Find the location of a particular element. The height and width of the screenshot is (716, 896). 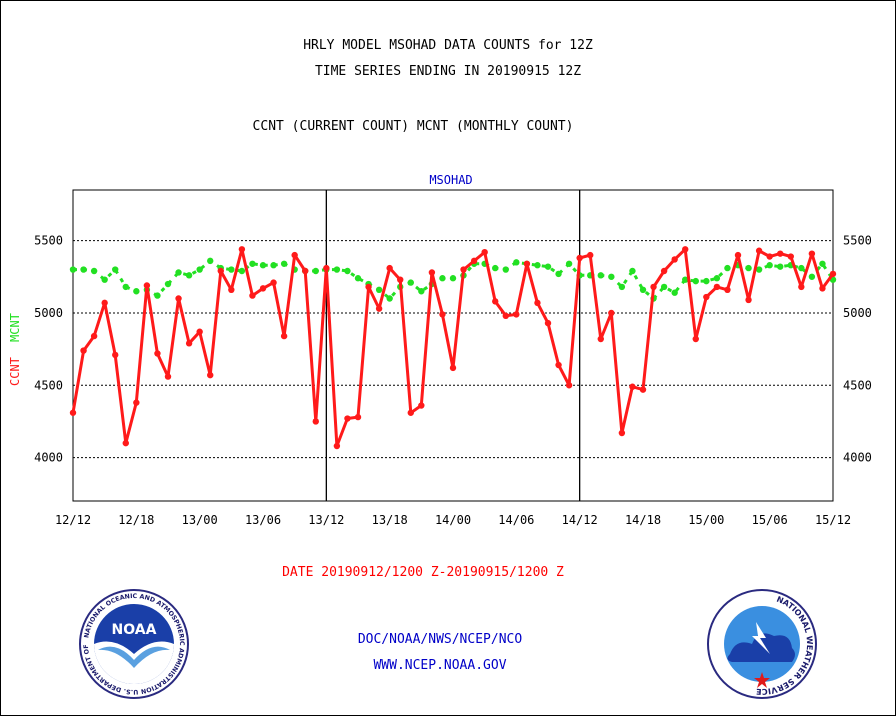

x-tick-label: 14/18 is located at coordinates (643, 520).